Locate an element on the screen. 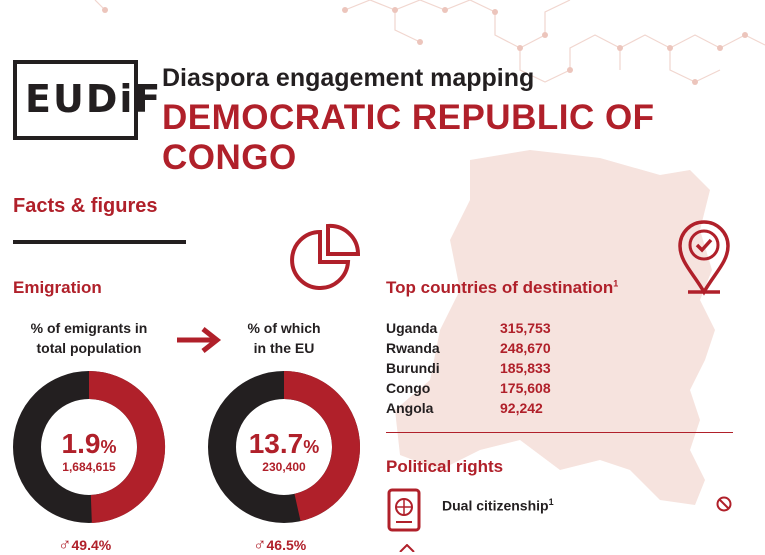 The width and height of the screenshot is (765, 555). destination-country: Uganda is located at coordinates (412, 328).